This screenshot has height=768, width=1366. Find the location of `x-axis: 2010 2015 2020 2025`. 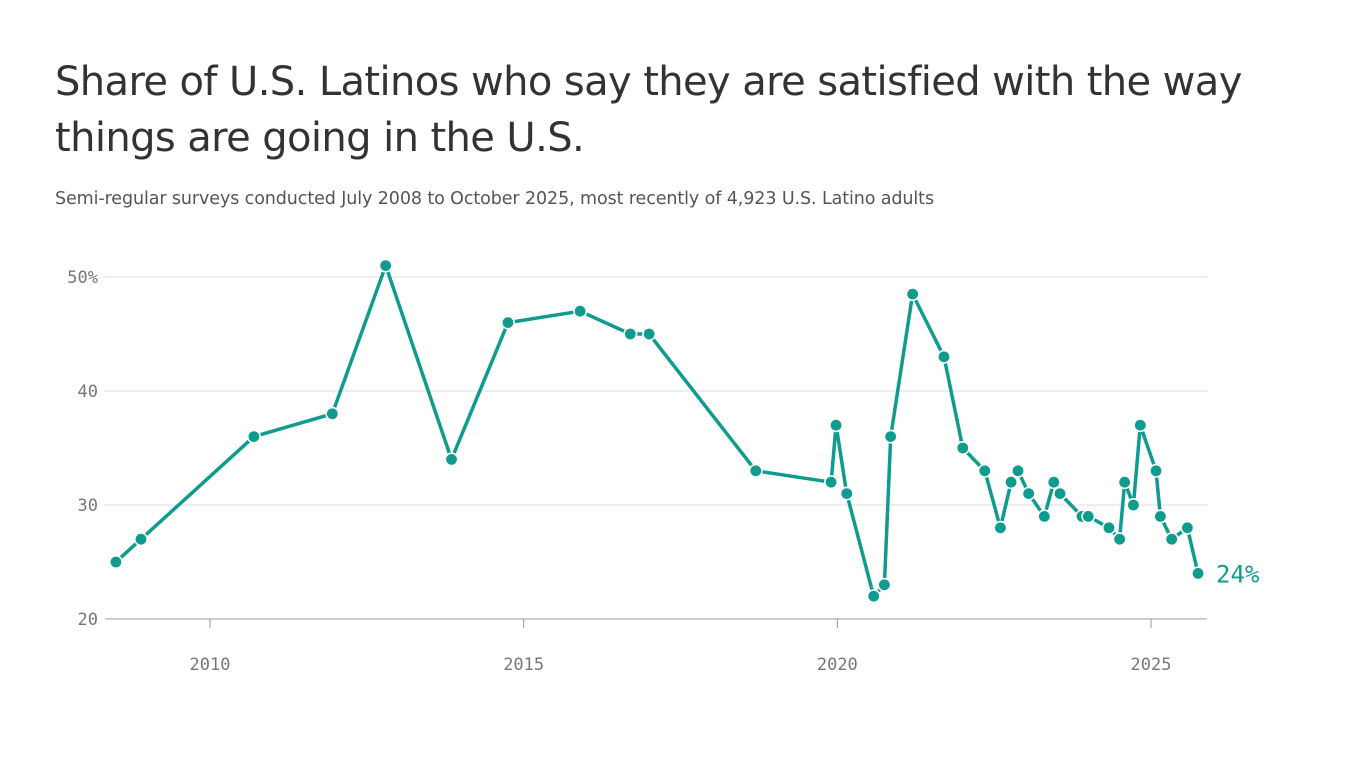

x-axis: 2010 2015 2020 2025 is located at coordinates (656, 646).